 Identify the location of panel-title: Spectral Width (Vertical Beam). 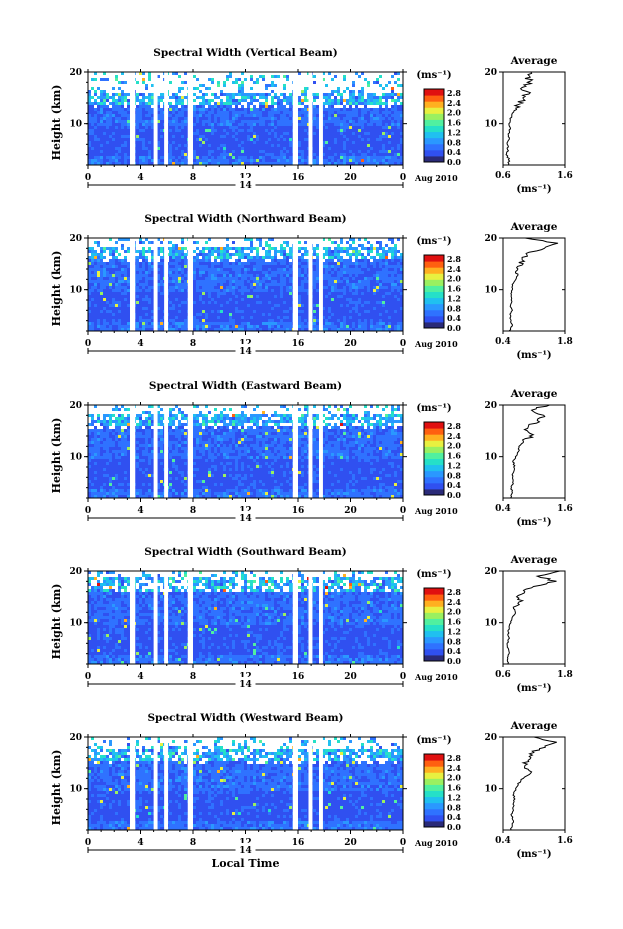
(245, 53).